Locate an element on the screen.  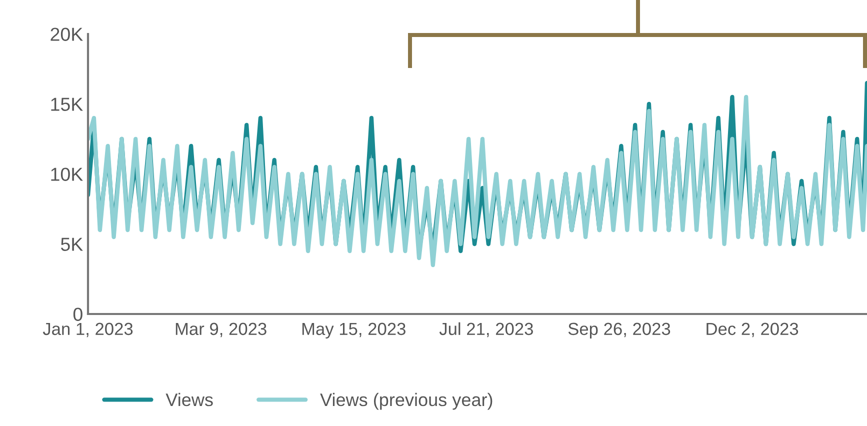
x-tick-label: Jul 21, 2023 is located at coordinates (486, 330).